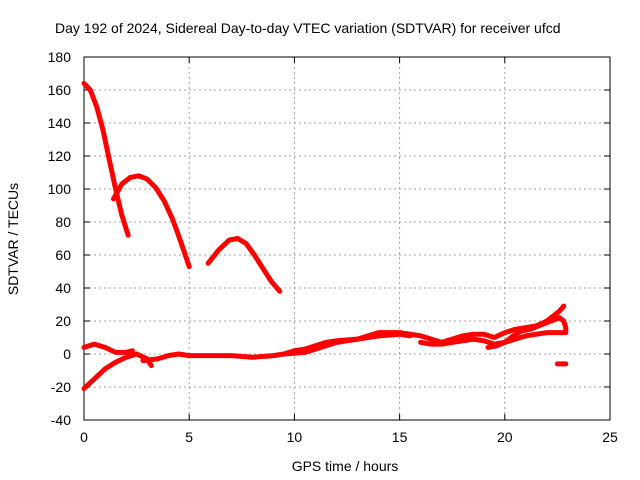  What do you see at coordinates (63, 222) in the screenshot?
I see `y-tick-label: 80` at bounding box center [63, 222].